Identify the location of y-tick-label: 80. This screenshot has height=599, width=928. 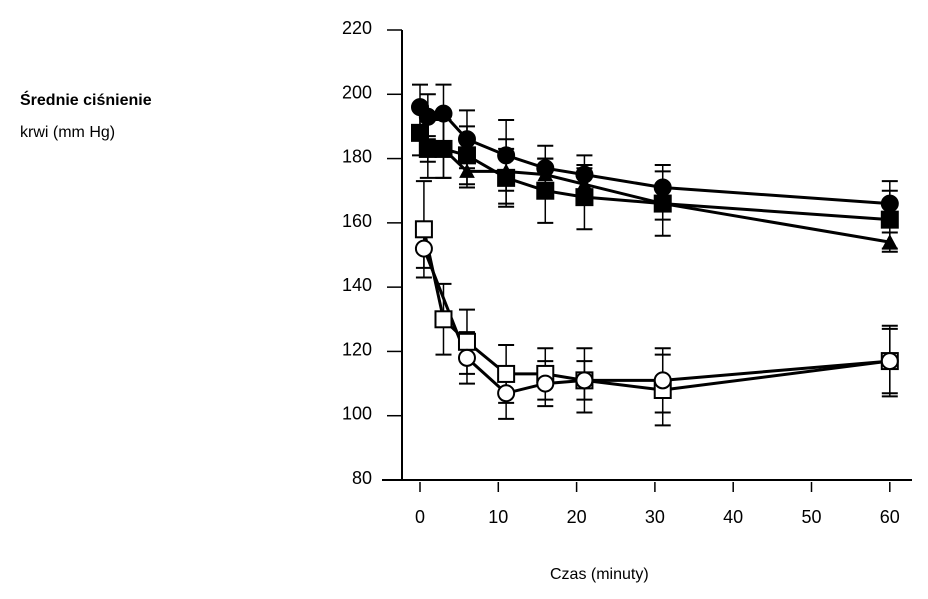
(362, 478).